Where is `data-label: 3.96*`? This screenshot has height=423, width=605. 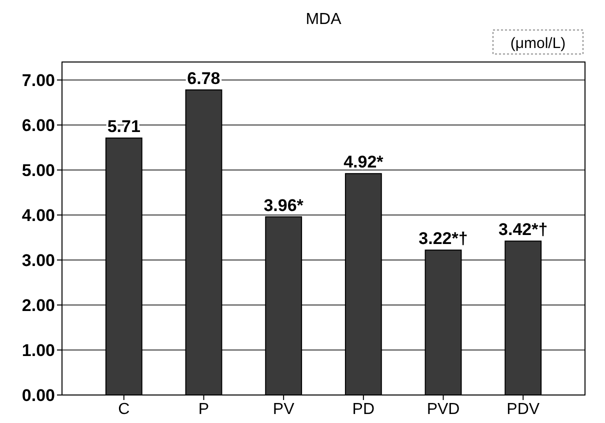
data-label: 3.96* is located at coordinates (284, 205).